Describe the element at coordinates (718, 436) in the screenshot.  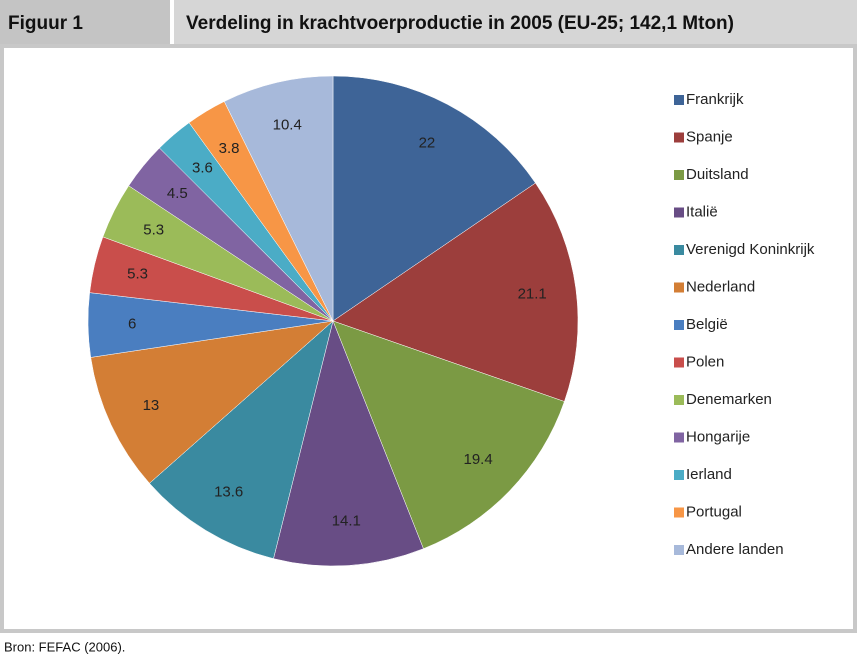
I see `legend-label: Hongarije` at that location.